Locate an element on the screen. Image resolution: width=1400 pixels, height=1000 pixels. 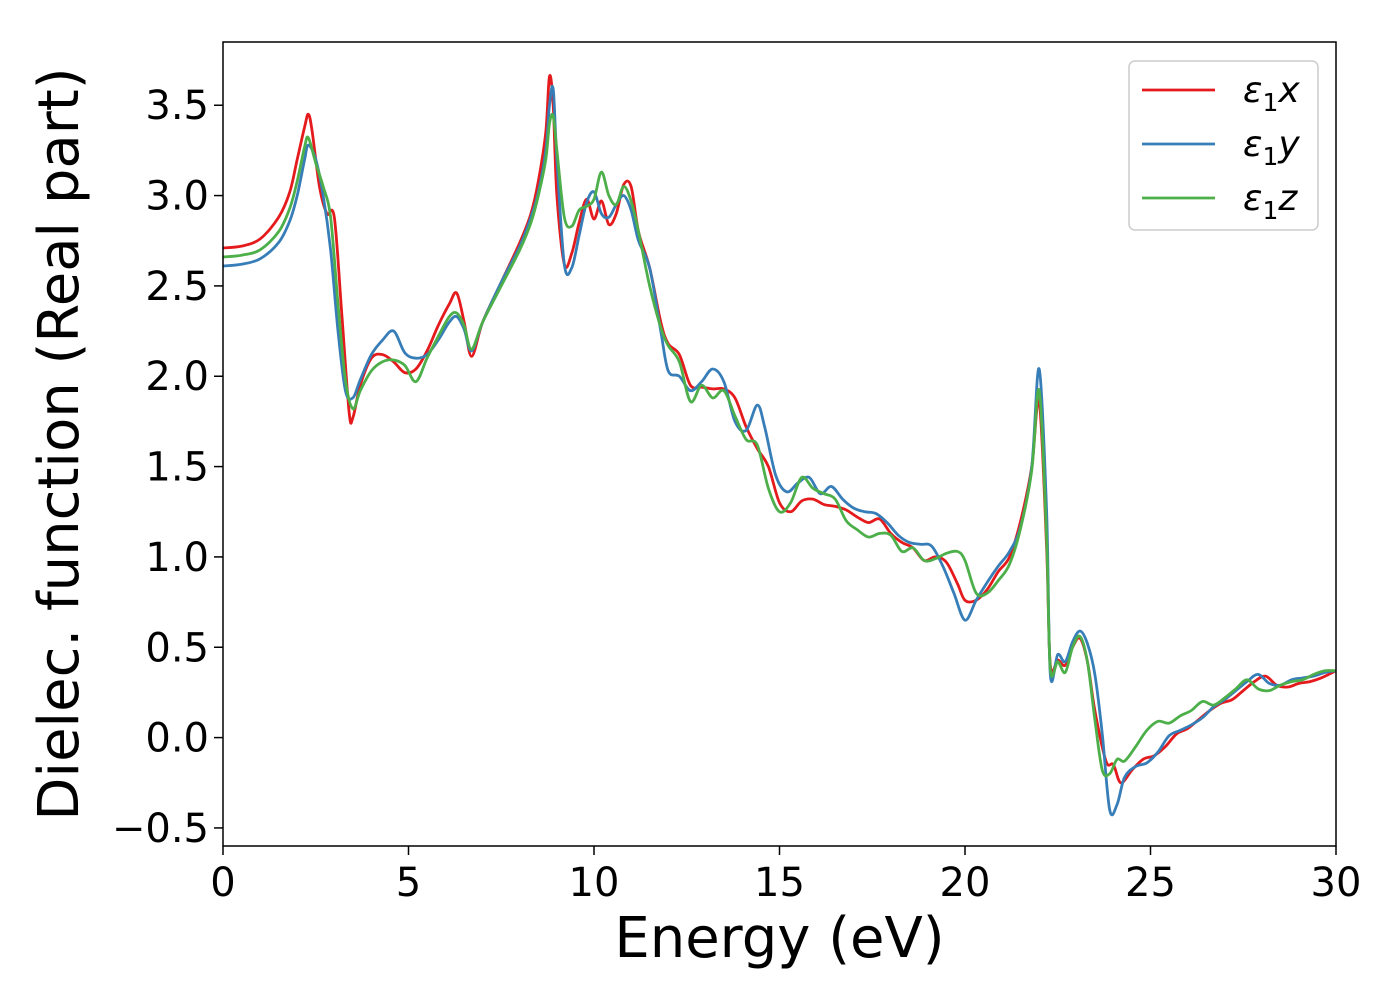
y-tick-label: 2.5 is located at coordinates (177, 287).